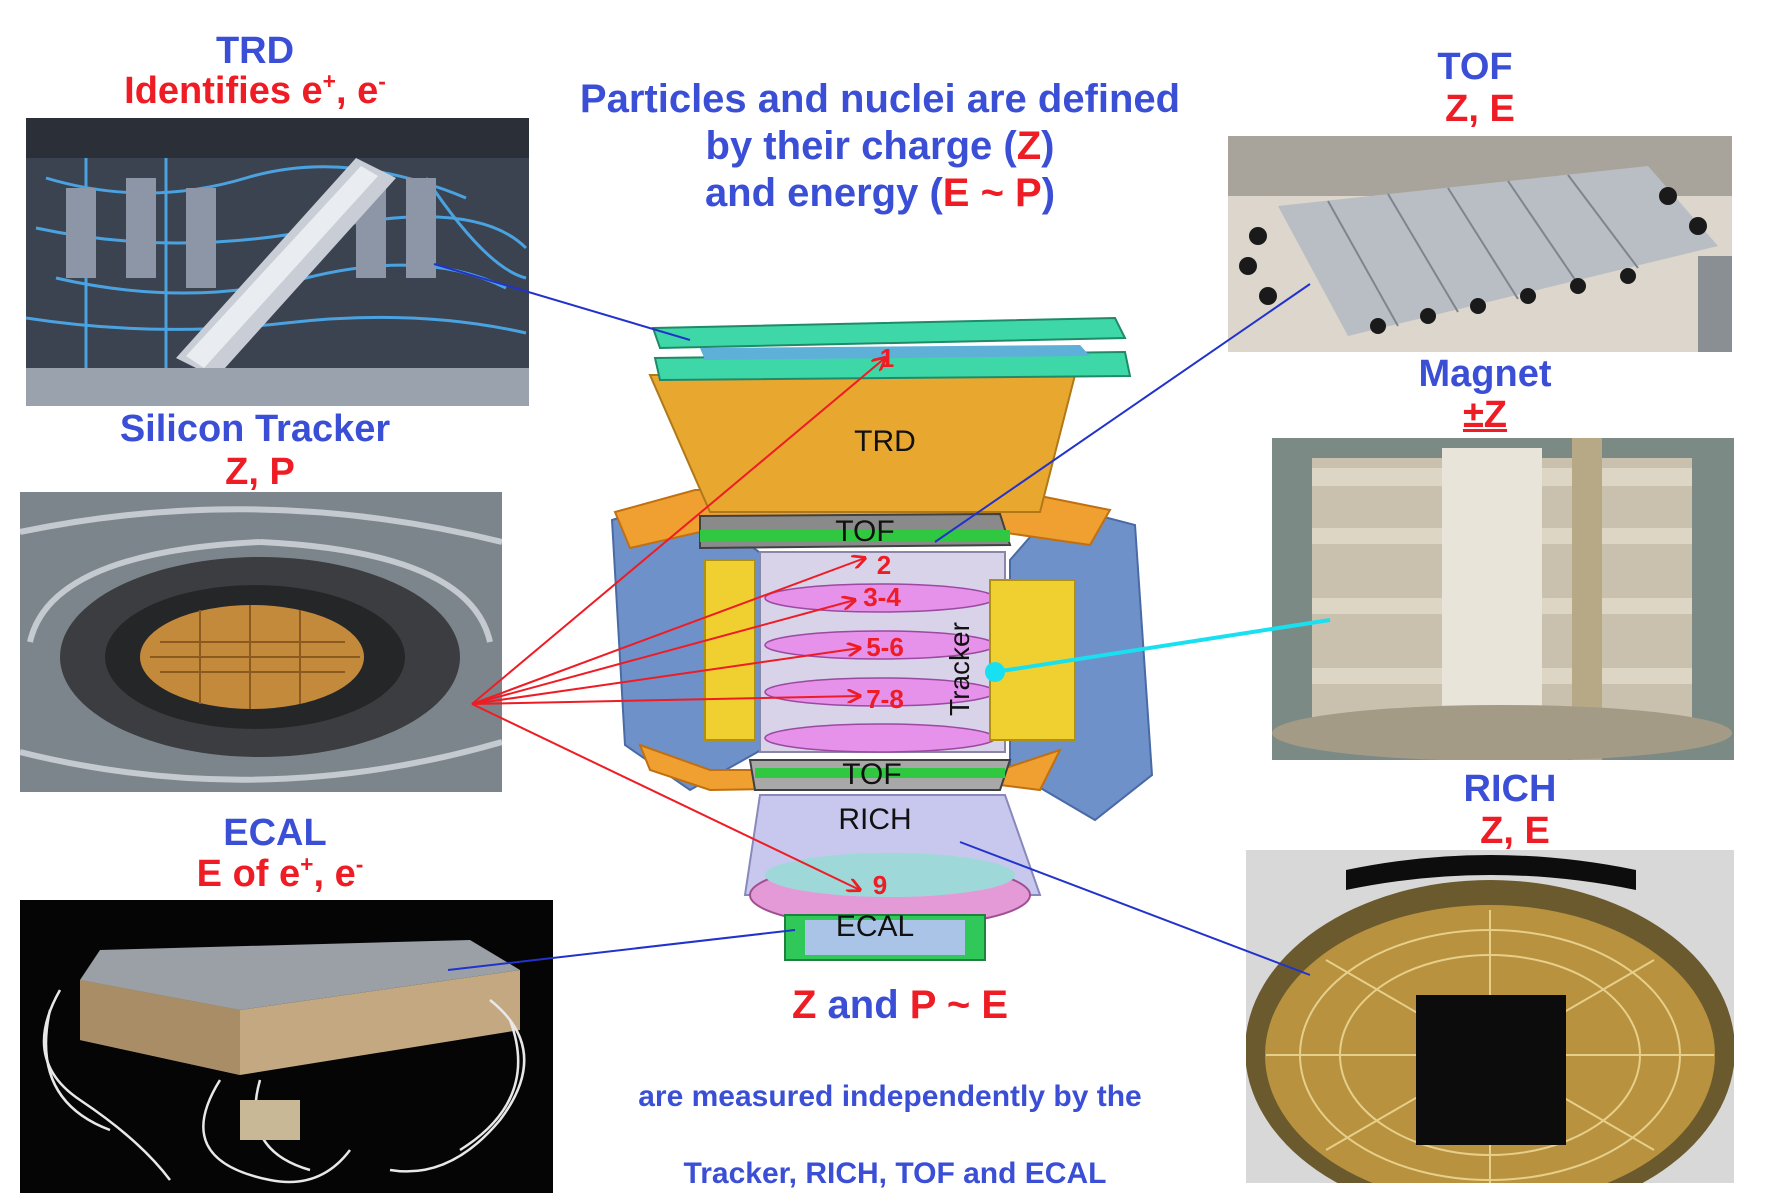 The image size is (1786, 1194). What do you see at coordinates (804, 1005) in the screenshot?
I see `footer-z: Z` at bounding box center [804, 1005].